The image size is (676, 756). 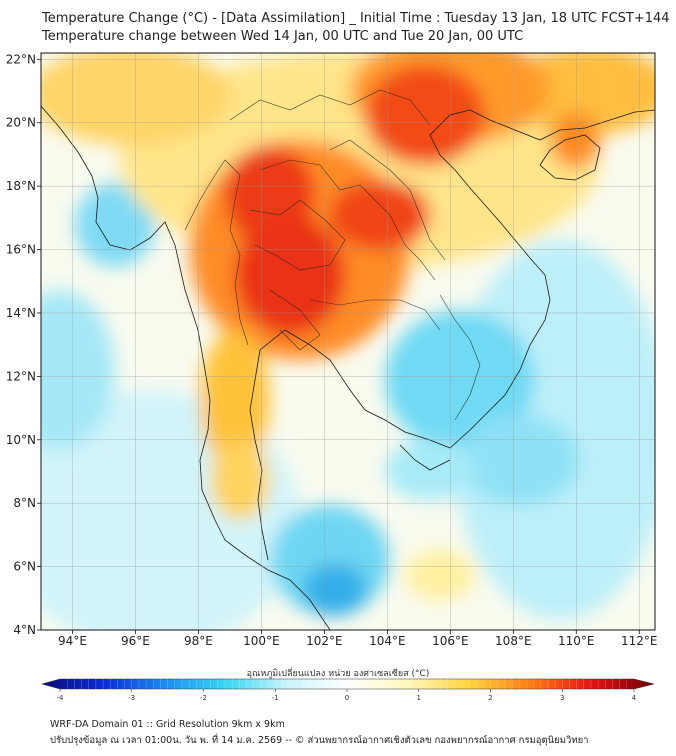 What do you see at coordinates (235, 400) in the screenshot?
I see `warm-region-south` at bounding box center [235, 400].